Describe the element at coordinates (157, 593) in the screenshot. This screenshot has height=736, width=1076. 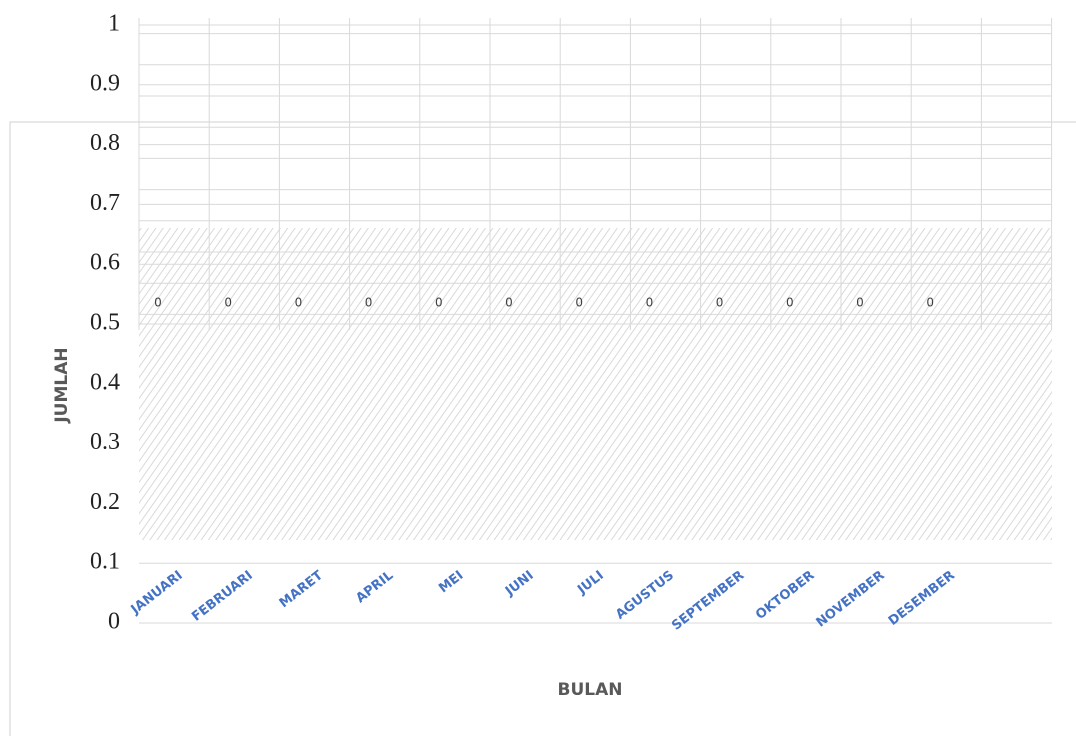
I see `x-tick-label: JANUARI` at that location.